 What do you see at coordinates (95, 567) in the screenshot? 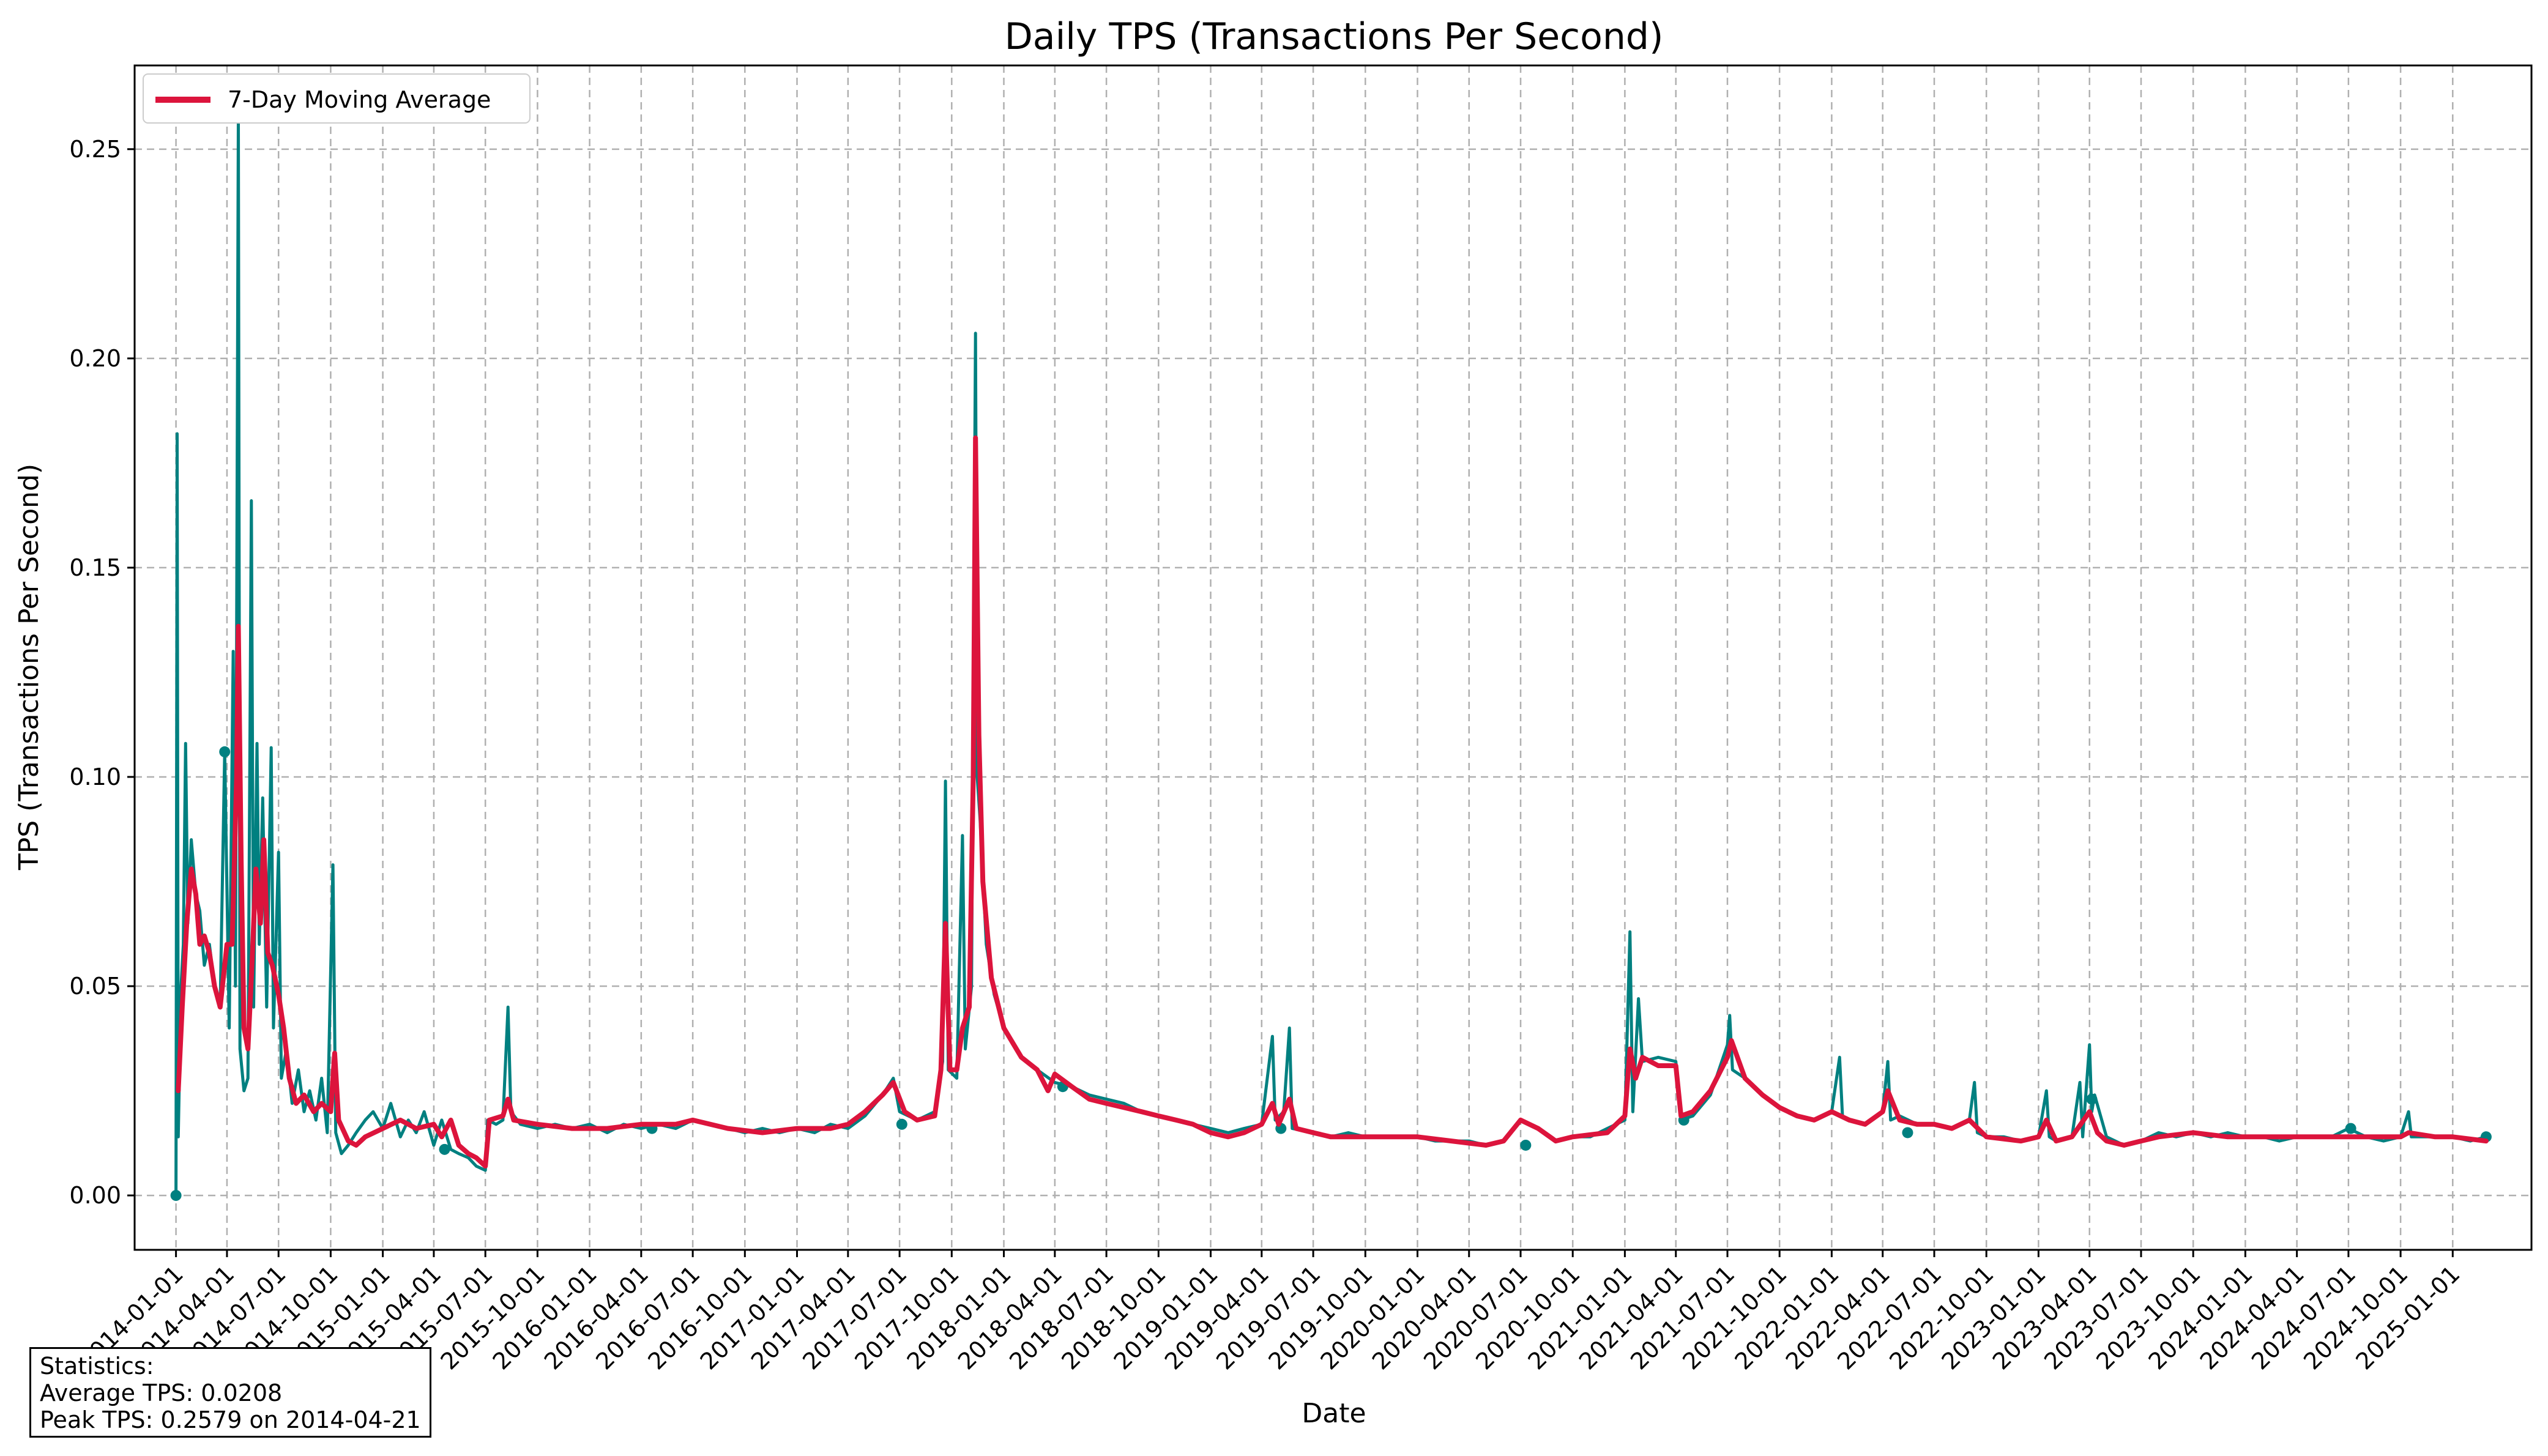
I see `y-tick-label: 0.15` at bounding box center [95, 567].